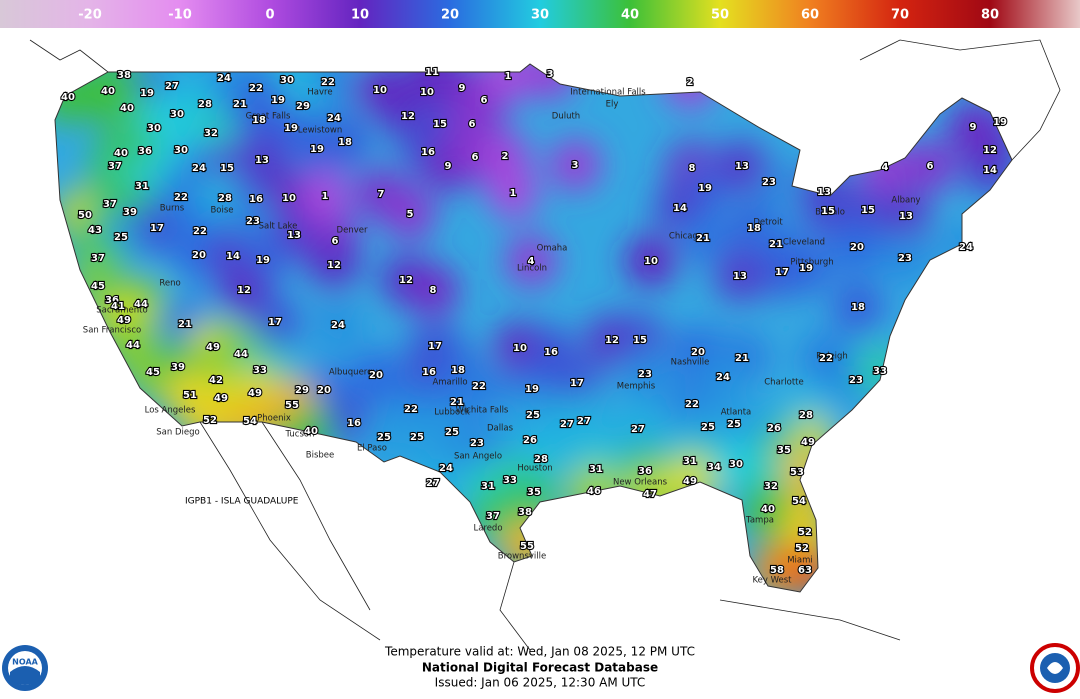 This screenshot has width=1080, height=699. I want to click on place-label: Reno, so click(169, 284).